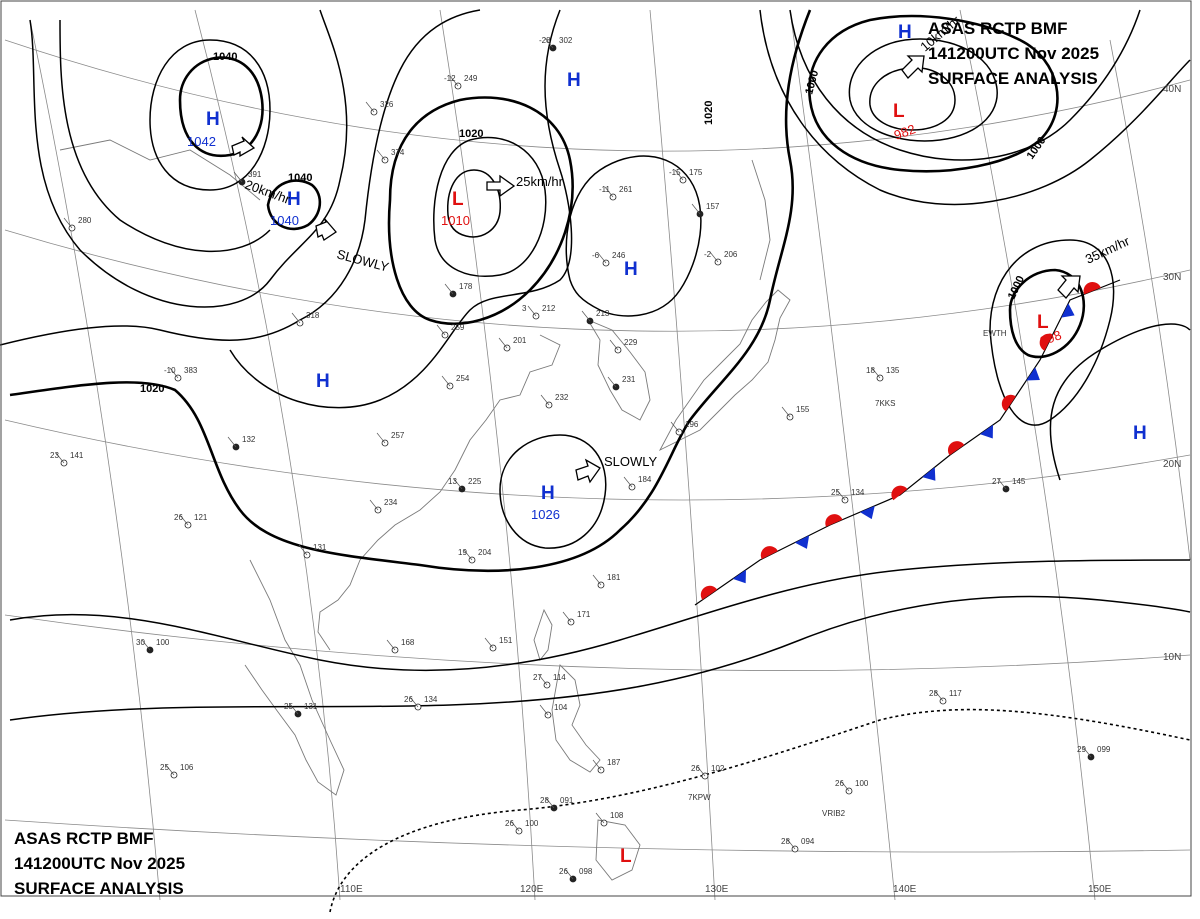 The width and height of the screenshot is (1200, 919). I want to click on station-plot: 171, so click(576, 618).